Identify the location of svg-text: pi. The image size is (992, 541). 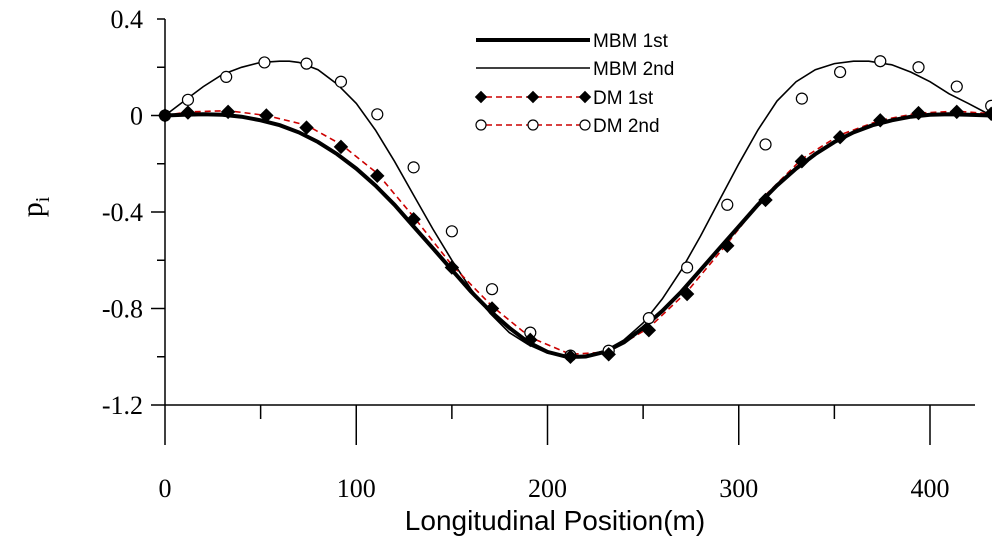
(35, 206).